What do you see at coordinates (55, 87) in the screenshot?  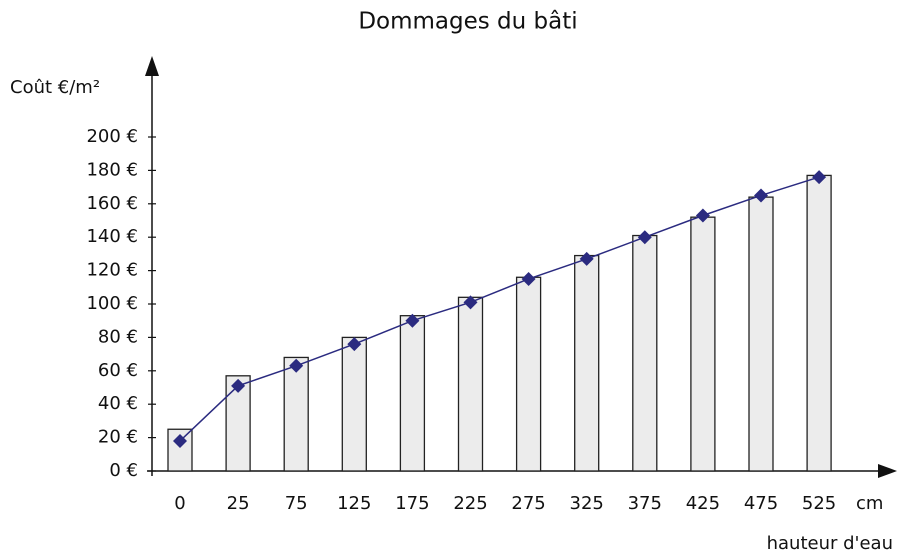 I see `y-axis-label: Coût €/m²` at bounding box center [55, 87].